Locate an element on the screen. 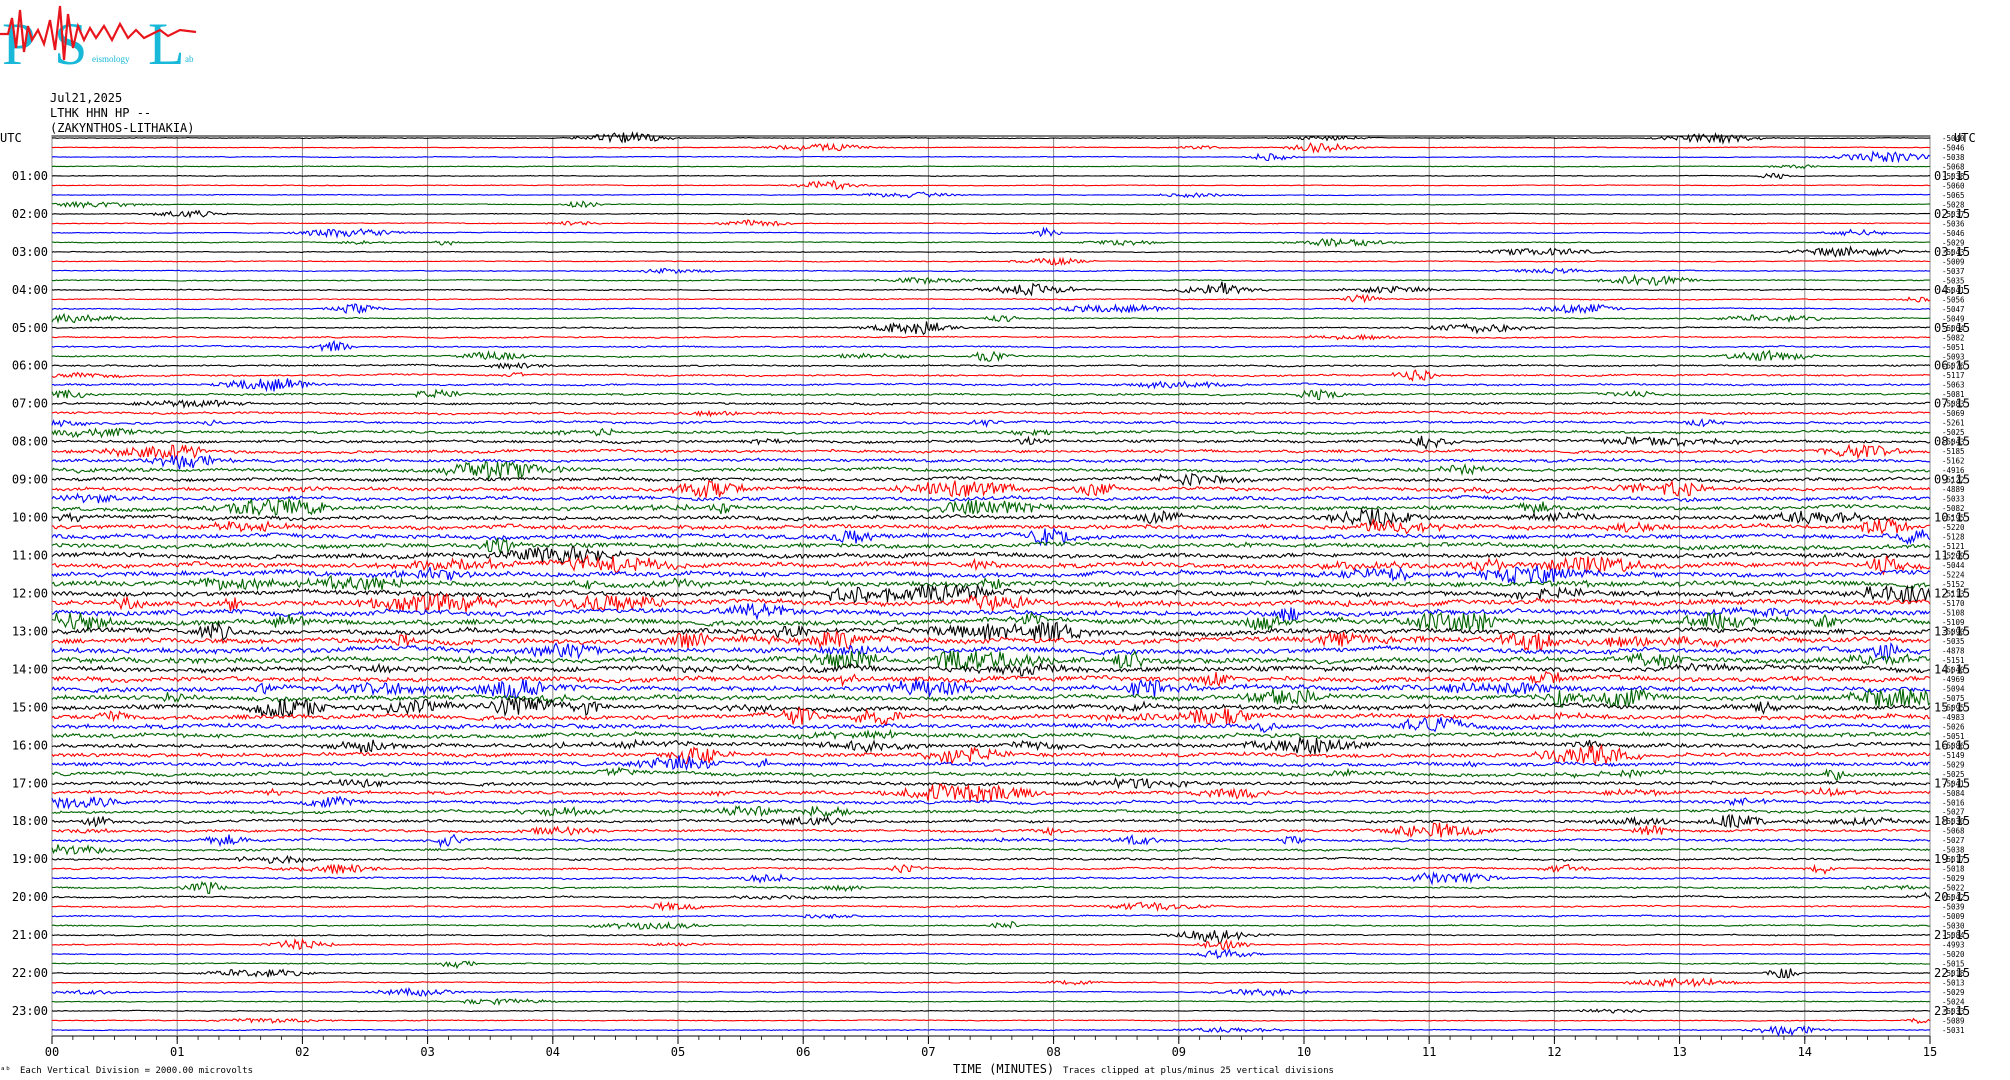 Image resolution: width=2010 pixels, height=1080 pixels. left-hour-label: 08:00 is located at coordinates (30, 442).